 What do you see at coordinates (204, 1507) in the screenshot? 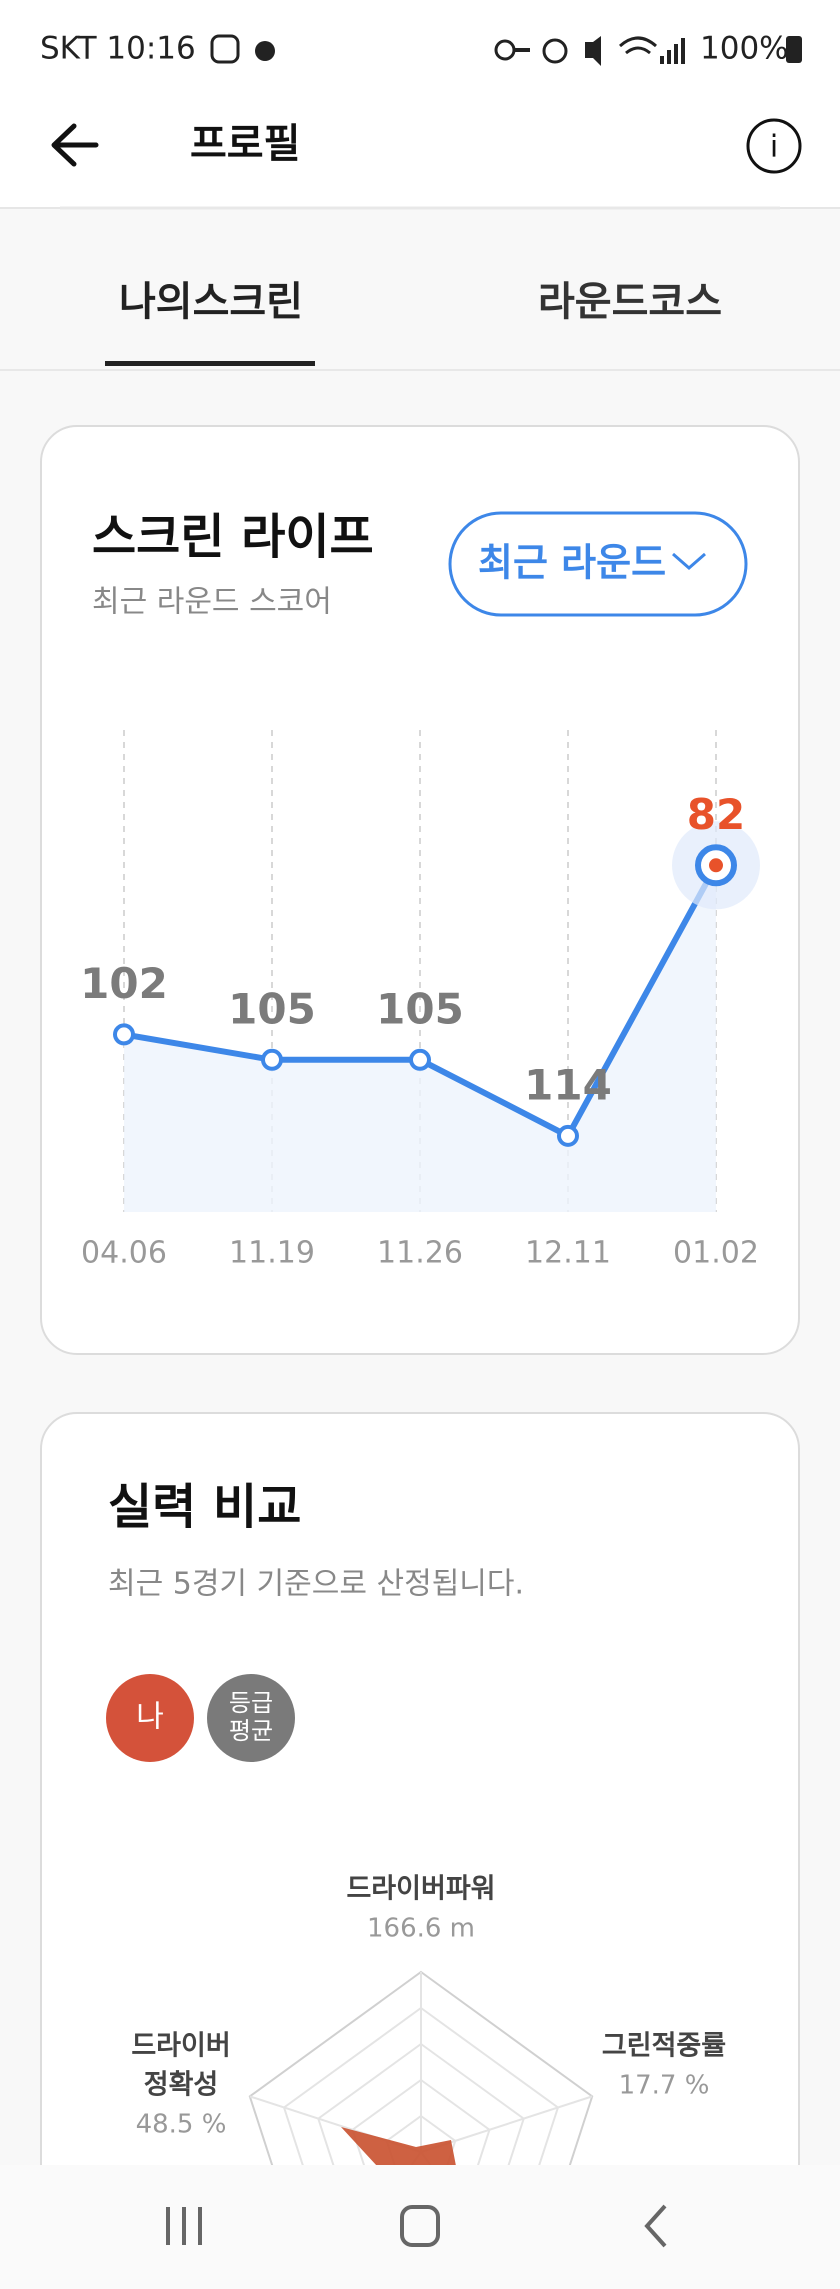
I see `card-title: 실력 비교` at bounding box center [204, 1507].